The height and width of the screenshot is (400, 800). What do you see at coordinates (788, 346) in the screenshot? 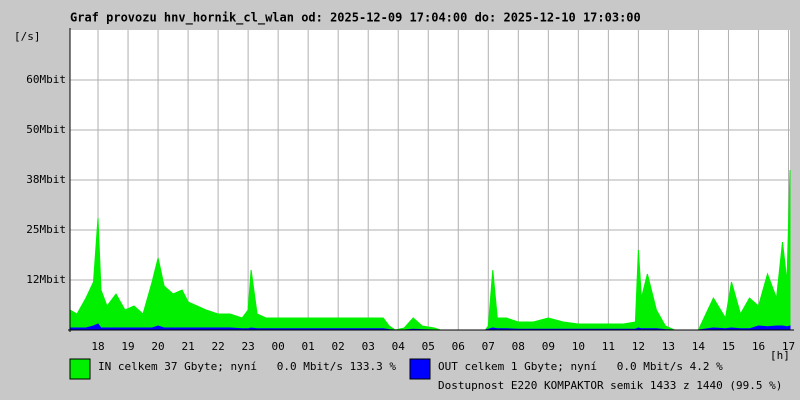
I see `x-tick-label: 17` at bounding box center [788, 346].